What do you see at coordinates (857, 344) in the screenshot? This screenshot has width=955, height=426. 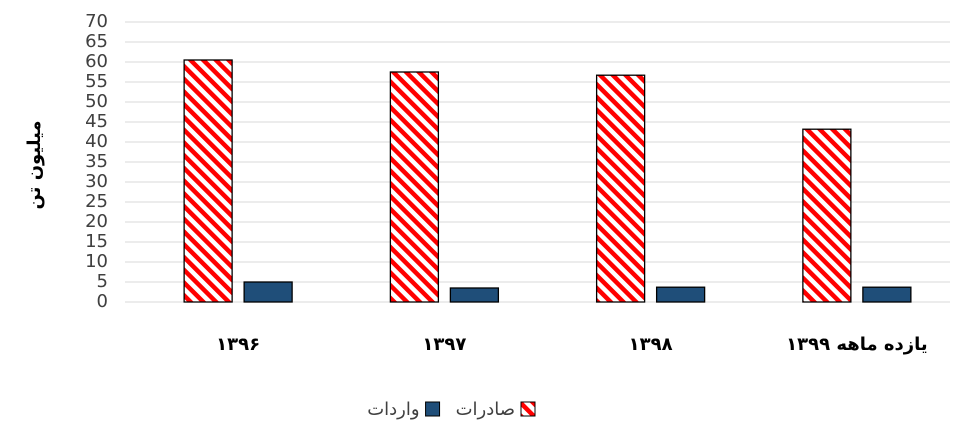 I see `x-tick-label: یازده ماهه ۱۳۹۹` at bounding box center [857, 344].